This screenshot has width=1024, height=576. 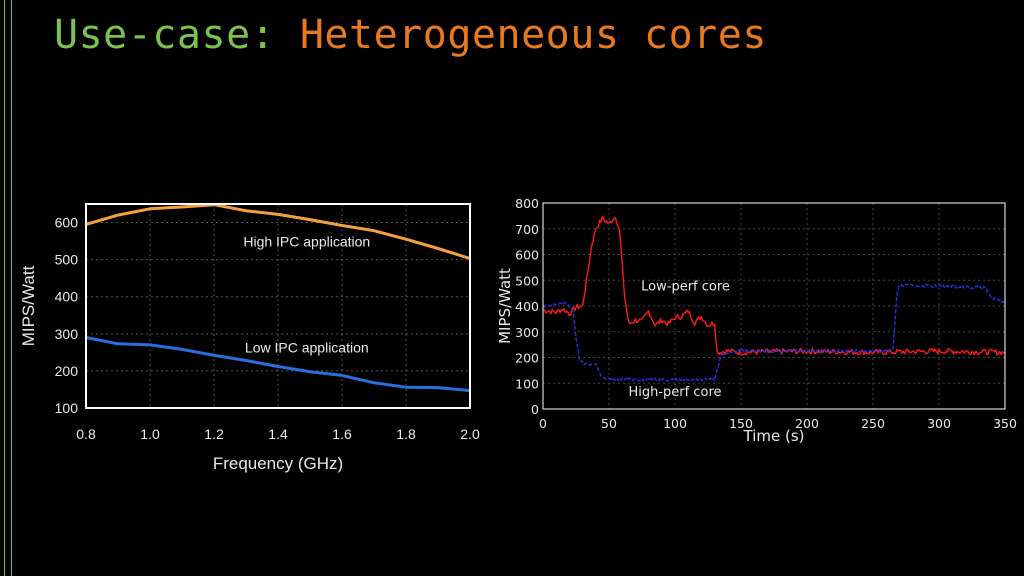 I want to click on series-label-low-ipc: Low IPC application, so click(x=307, y=347).